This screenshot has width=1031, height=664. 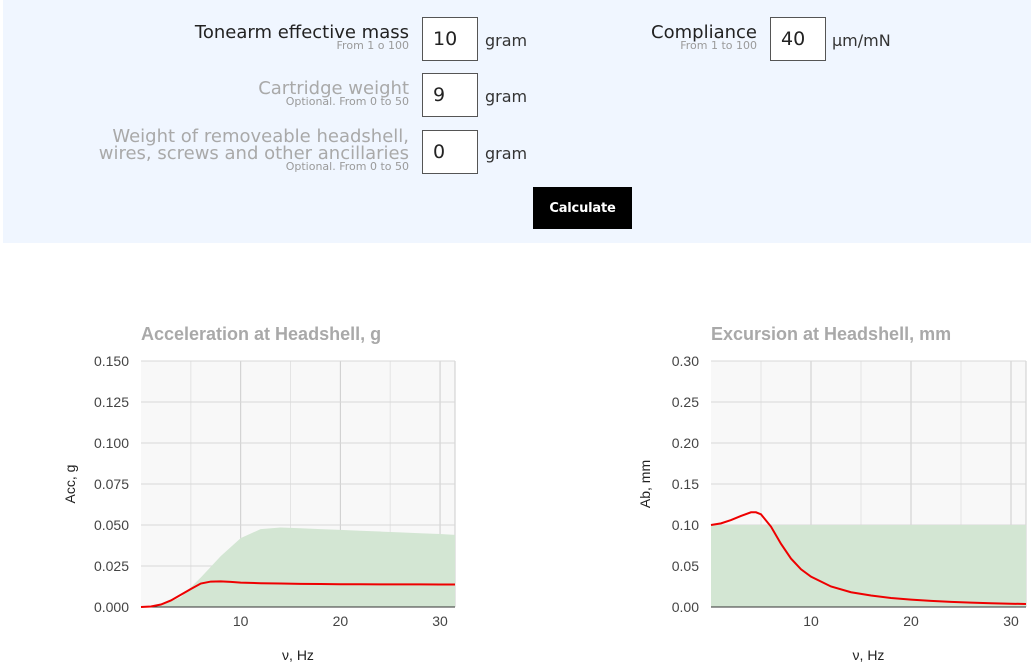 I want to click on compliance-input, so click(x=798, y=39).